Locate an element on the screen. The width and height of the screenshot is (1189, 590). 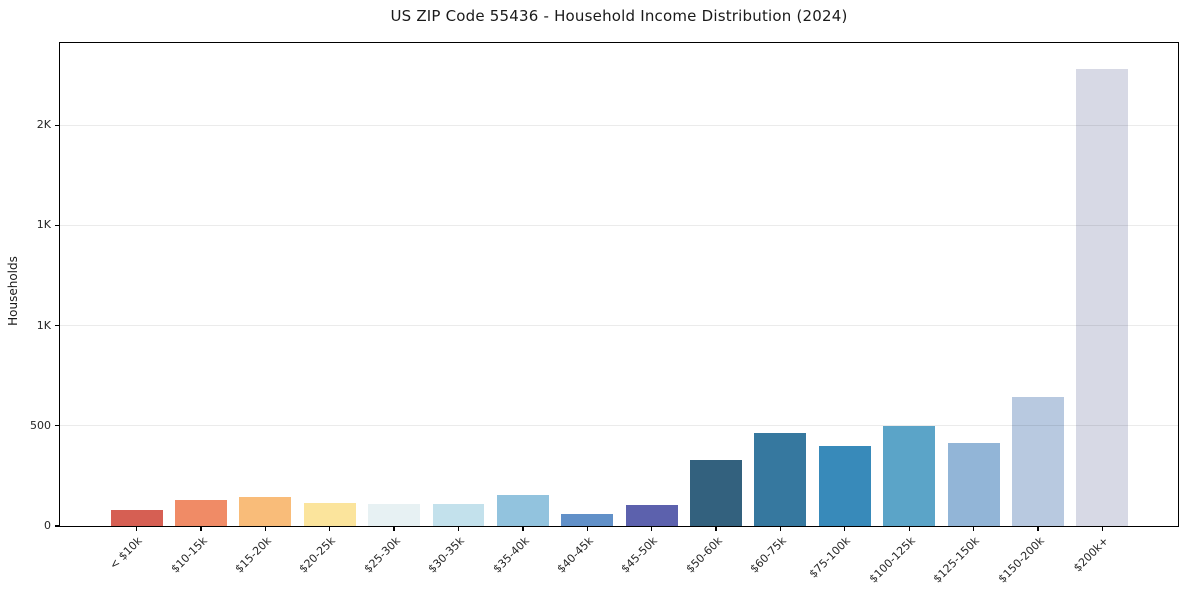
y-axis-label: Households is located at coordinates (13, 291).